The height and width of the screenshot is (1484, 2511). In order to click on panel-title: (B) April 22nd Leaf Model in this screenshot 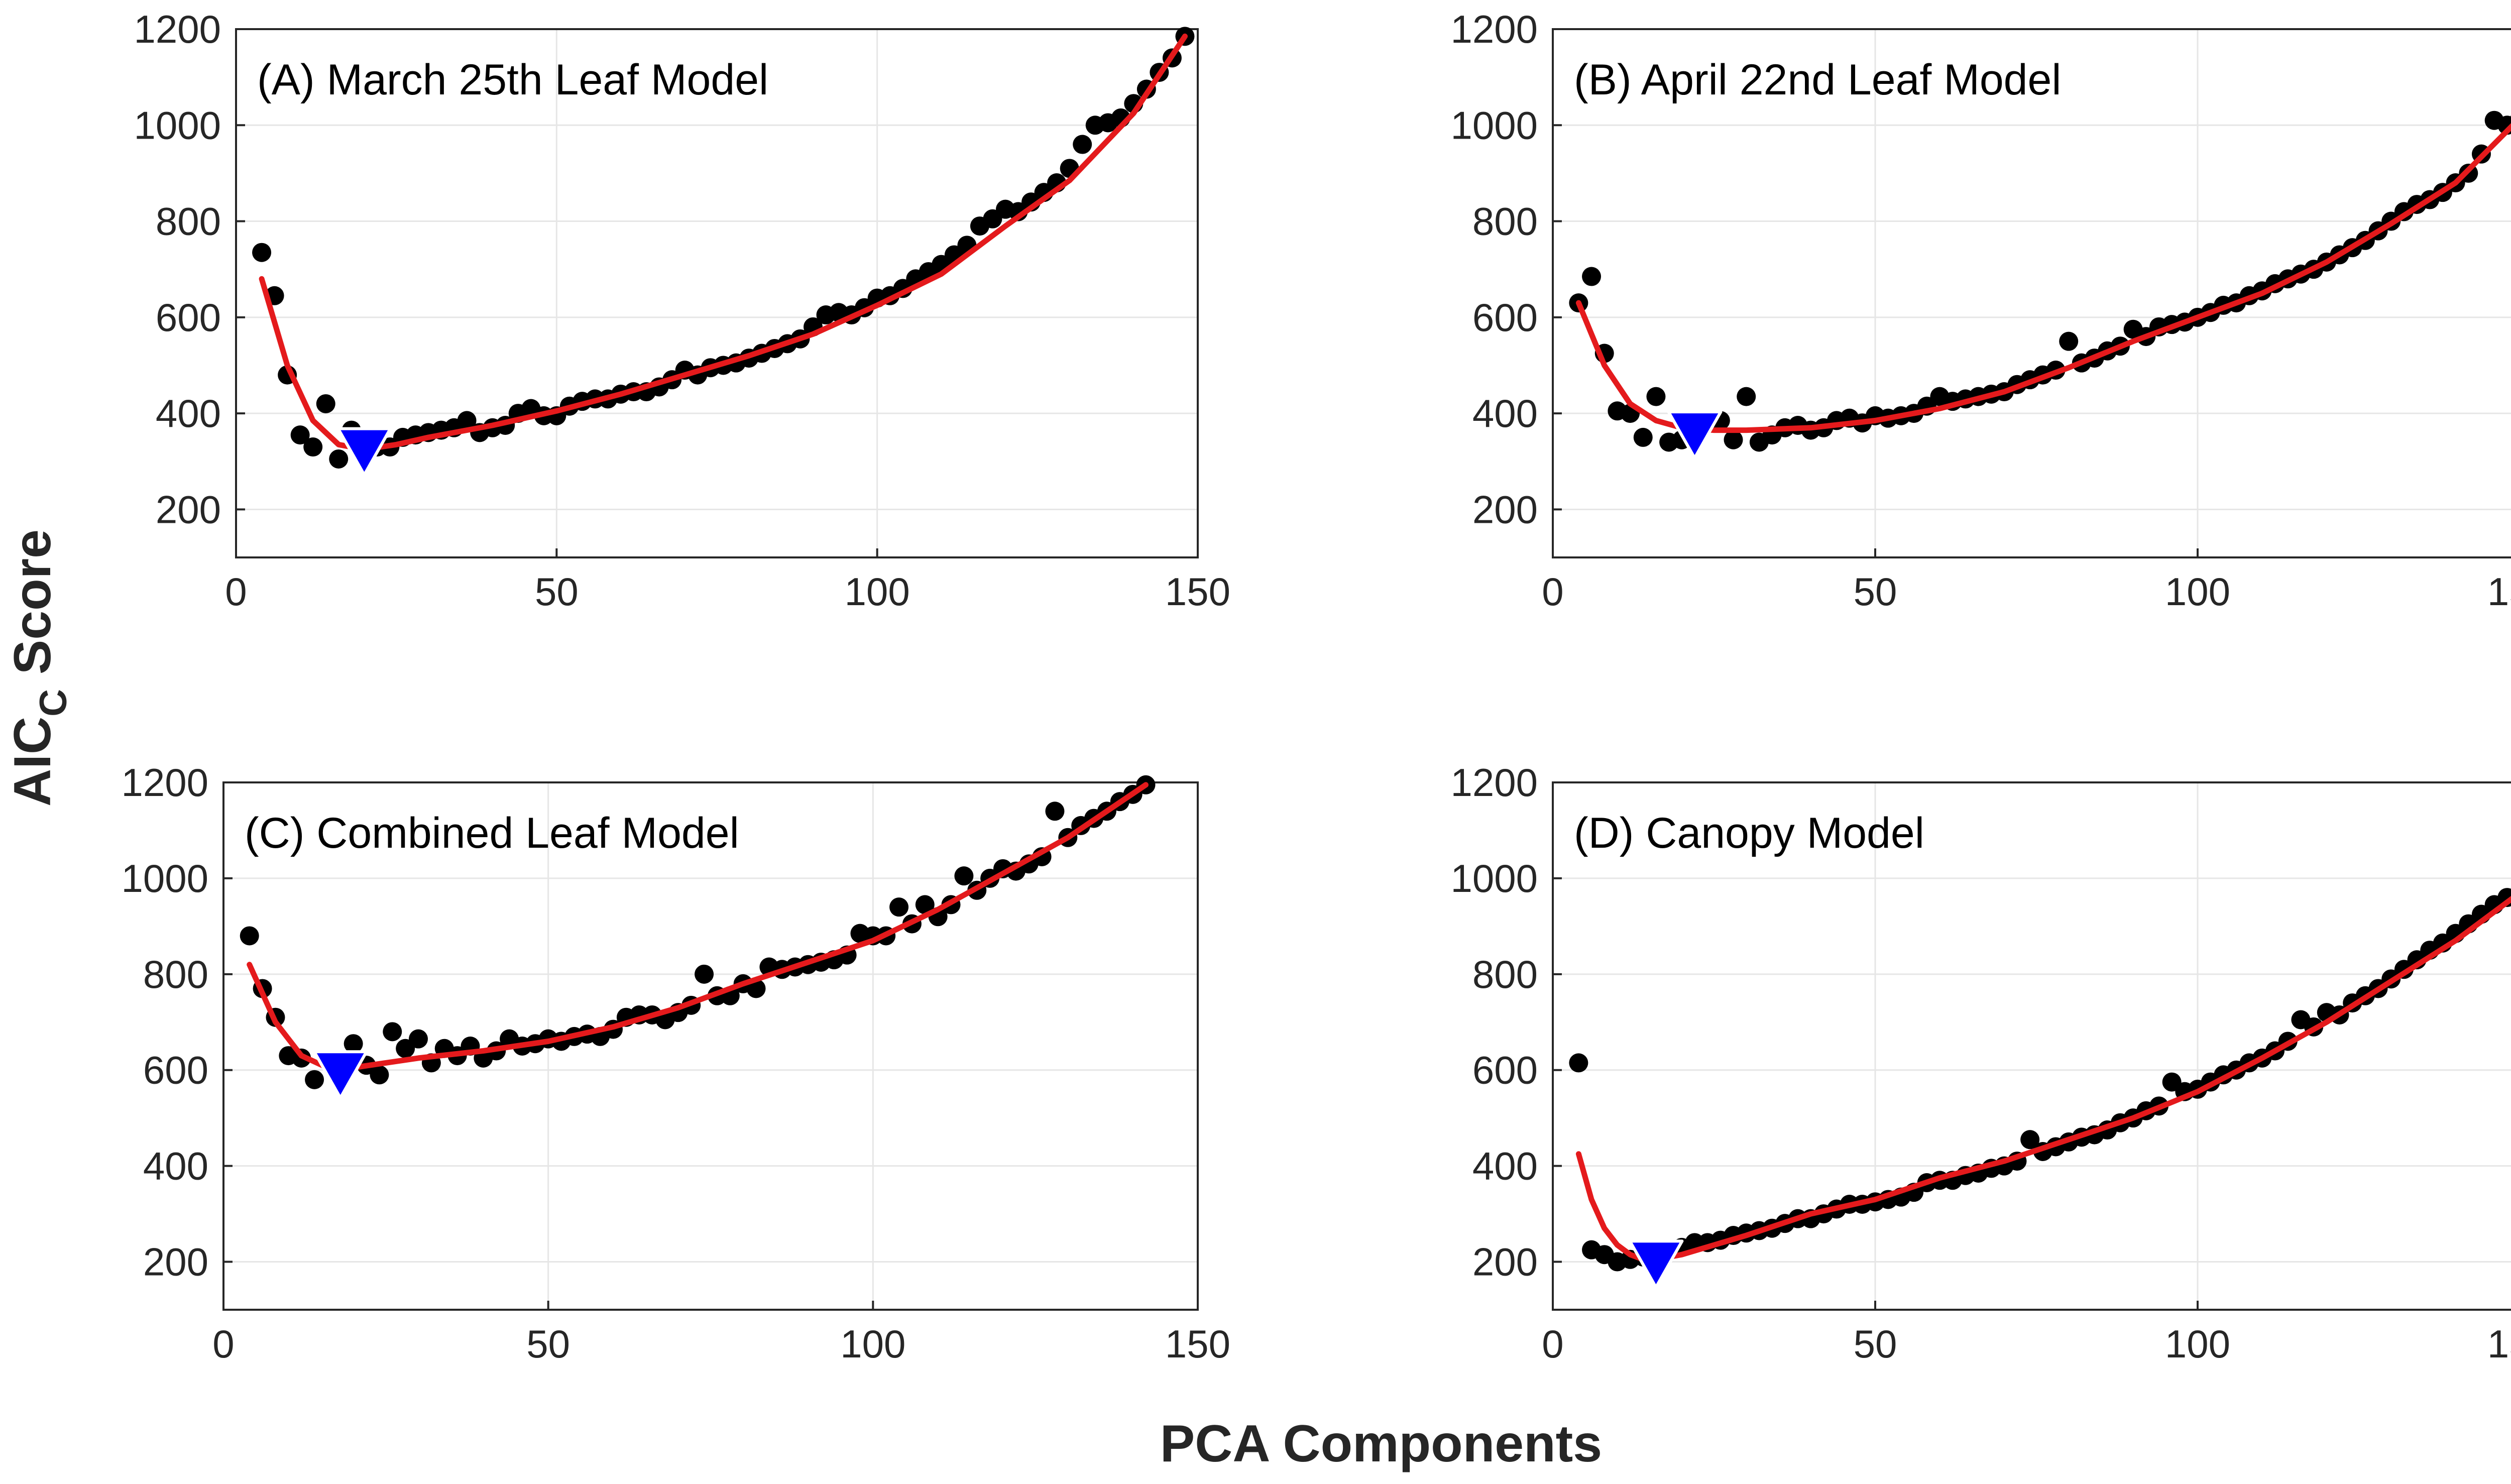, I will do `click(1817, 80)`.